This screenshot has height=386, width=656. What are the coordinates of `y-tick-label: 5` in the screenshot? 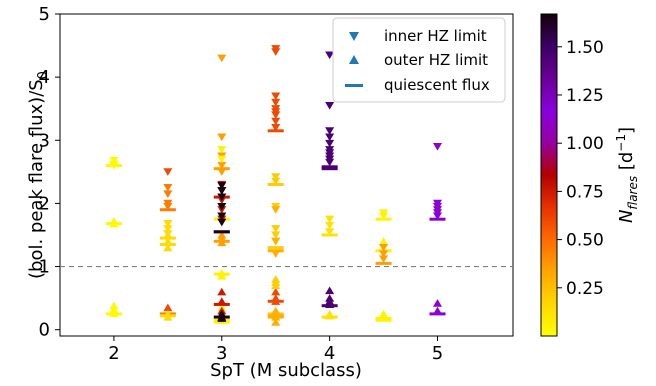 It's located at (44, 14).